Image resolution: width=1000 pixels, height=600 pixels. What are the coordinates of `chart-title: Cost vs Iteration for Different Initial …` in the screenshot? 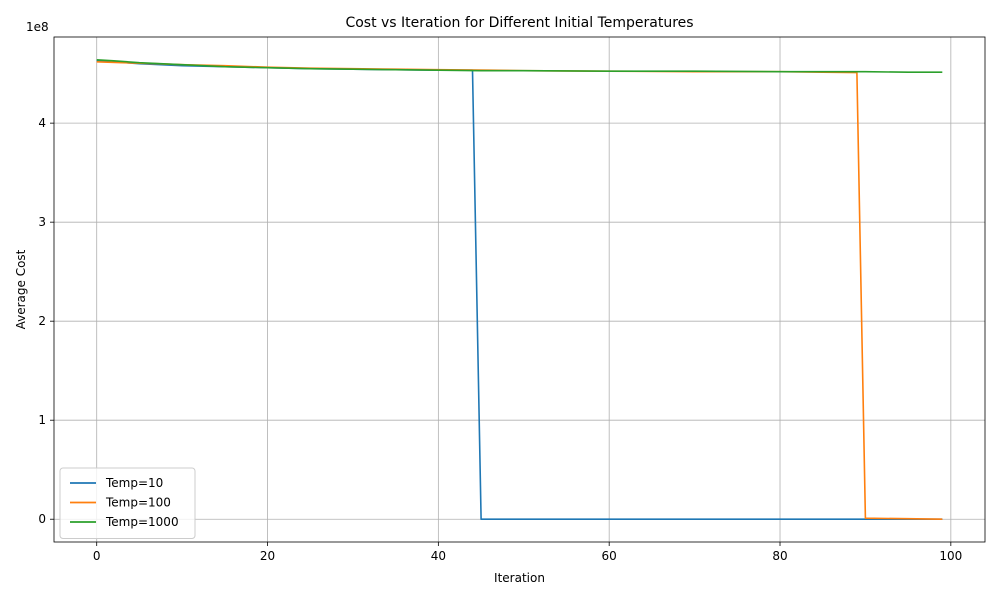 It's located at (519, 23).